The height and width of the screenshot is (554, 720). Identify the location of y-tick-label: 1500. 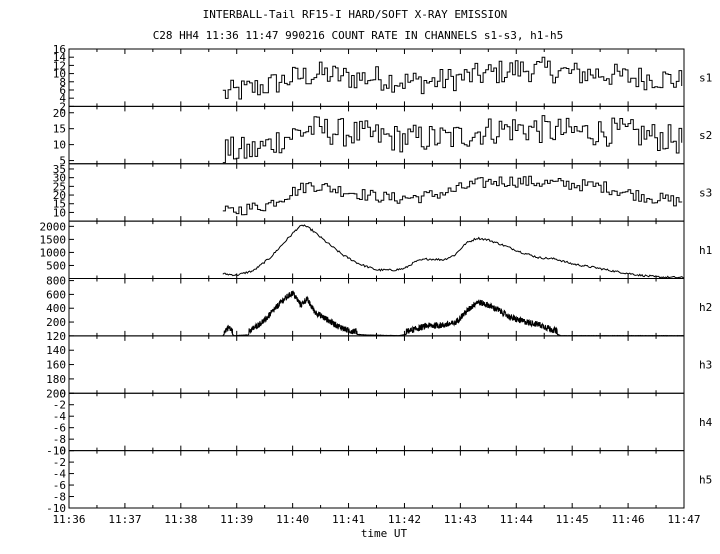
(53, 239).